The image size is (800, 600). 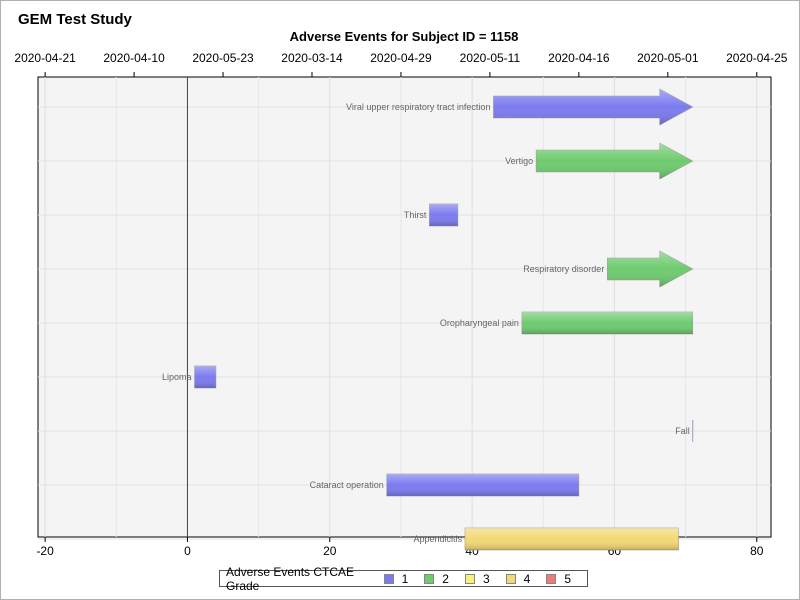 I want to click on bottom-tick-label: -20, so click(x=45, y=551).